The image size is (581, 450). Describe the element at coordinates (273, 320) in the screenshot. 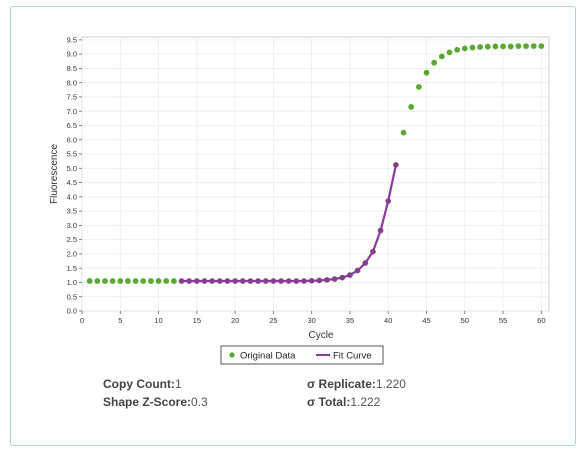

I see `x-tick-label: 25` at that location.